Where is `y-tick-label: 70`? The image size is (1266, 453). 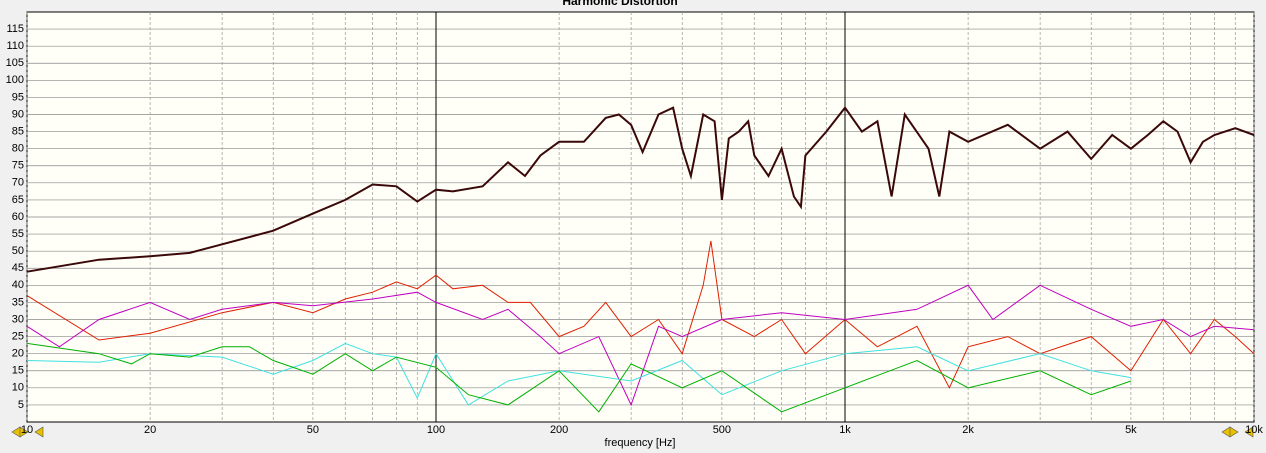
y-tick-label: 70 is located at coordinates (18, 183).